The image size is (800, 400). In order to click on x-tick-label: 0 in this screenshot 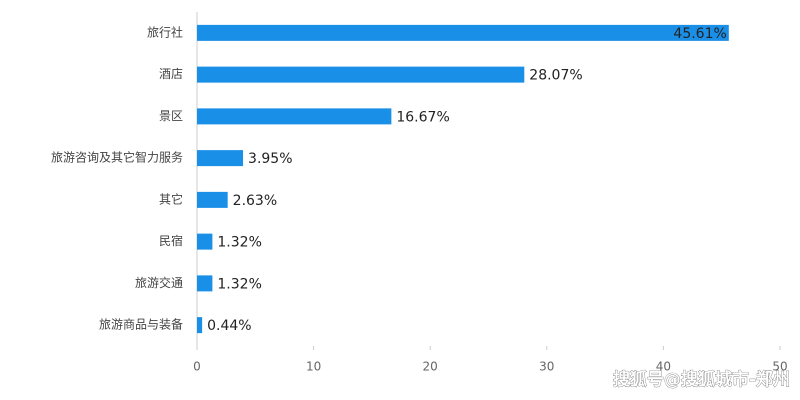, I will do `click(197, 367)`.